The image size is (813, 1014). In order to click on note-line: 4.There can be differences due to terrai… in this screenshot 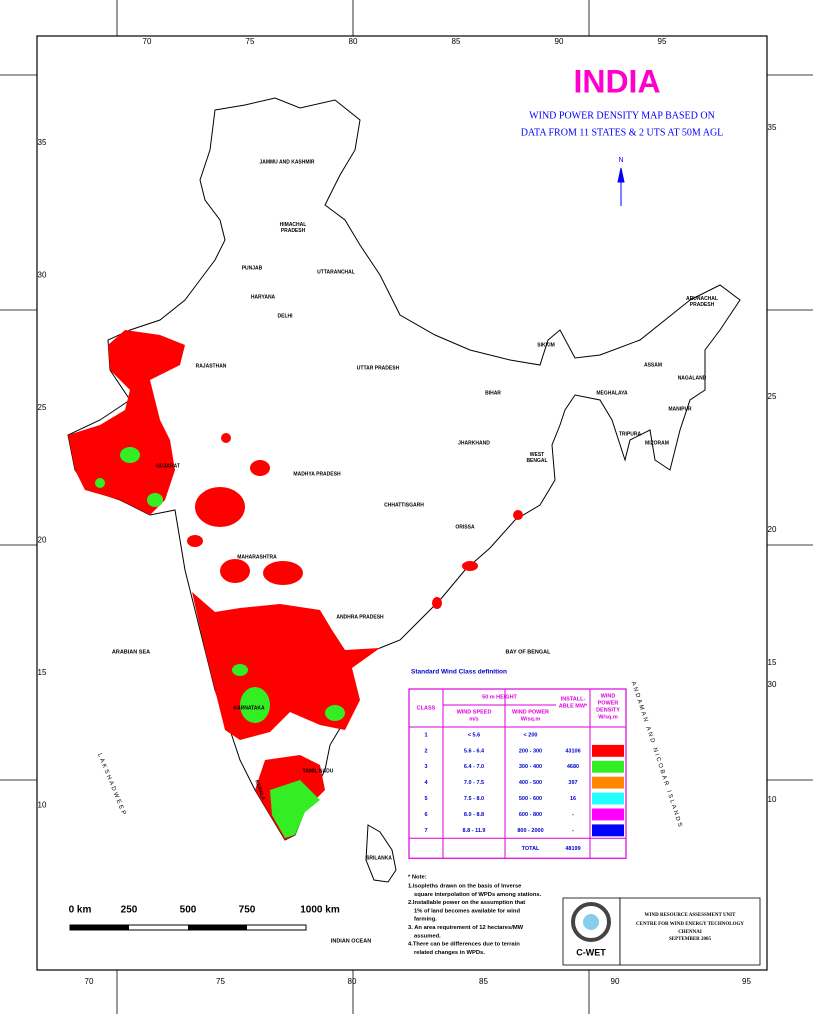, I will do `click(464, 945)`.